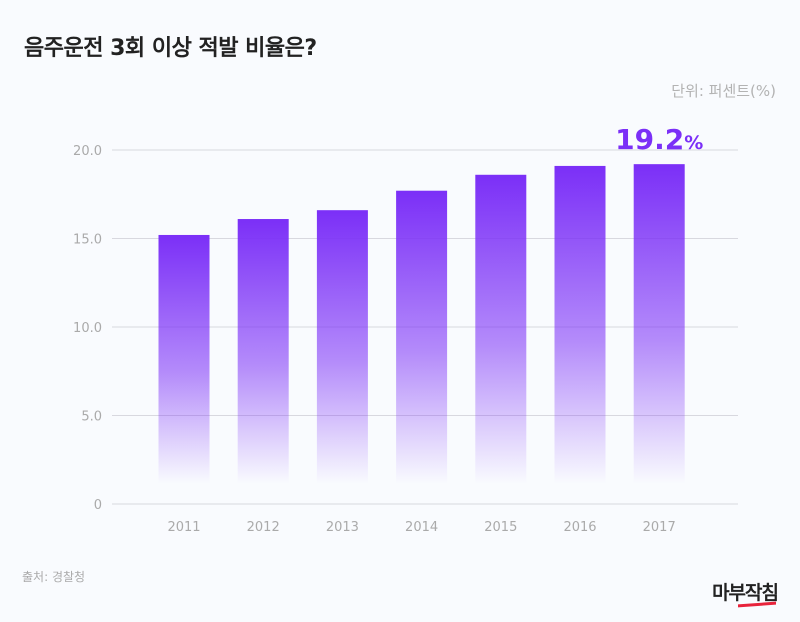 The width and height of the screenshot is (800, 622). Describe the element at coordinates (183, 527) in the screenshot. I see `x-tick-label: 2011` at that location.